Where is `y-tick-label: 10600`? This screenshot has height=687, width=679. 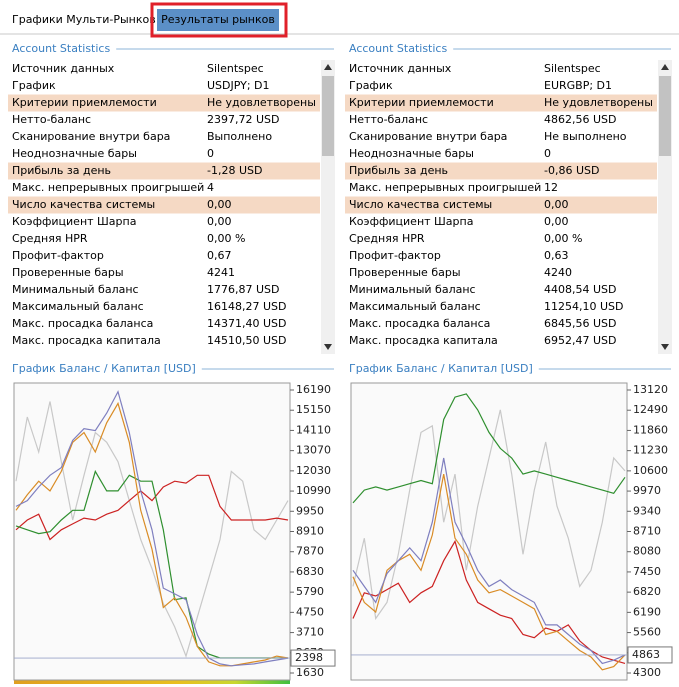
y-tick-label: 10600 is located at coordinates (650, 470).